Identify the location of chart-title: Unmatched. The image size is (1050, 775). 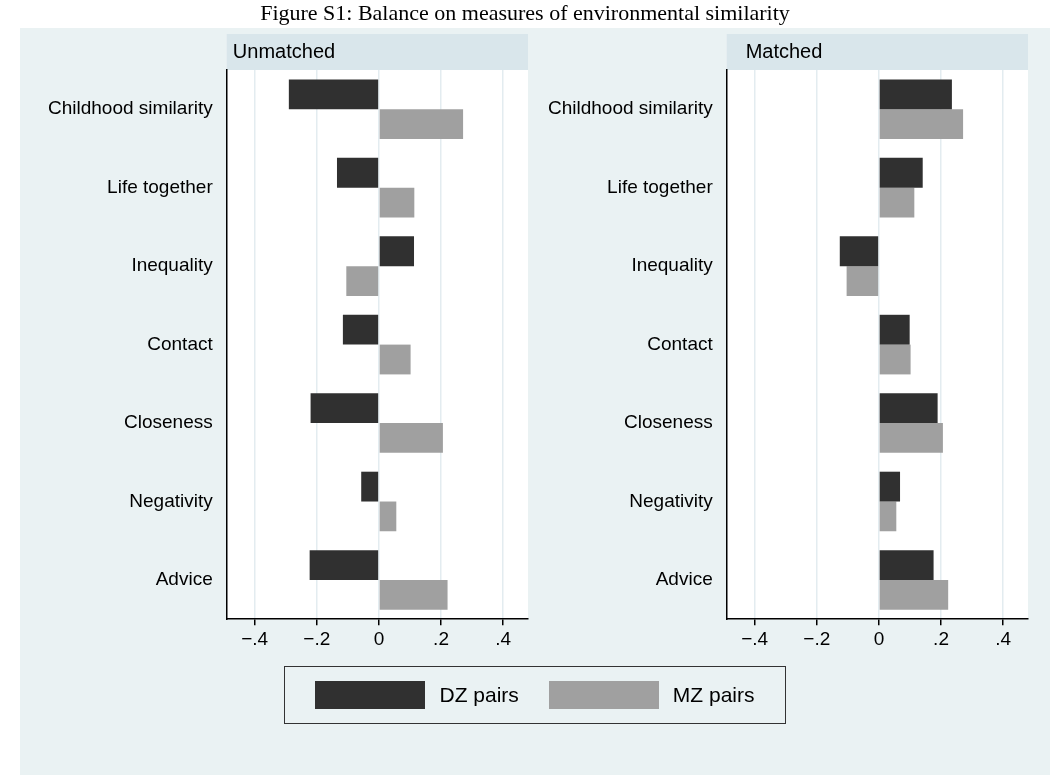
(284, 50).